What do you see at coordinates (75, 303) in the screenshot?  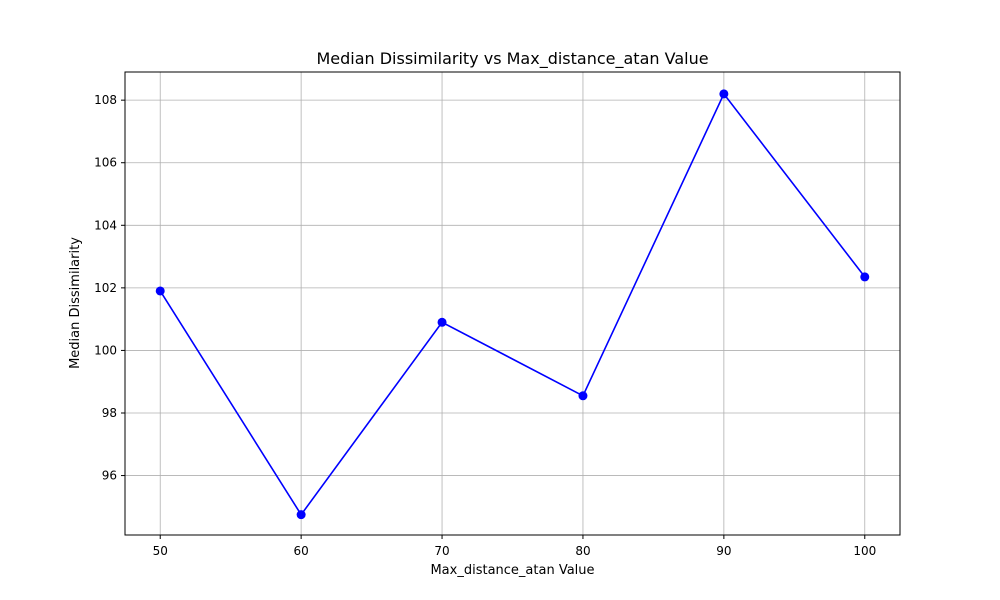 I see `y-axis-label: Median Dissimilarity` at bounding box center [75, 303].